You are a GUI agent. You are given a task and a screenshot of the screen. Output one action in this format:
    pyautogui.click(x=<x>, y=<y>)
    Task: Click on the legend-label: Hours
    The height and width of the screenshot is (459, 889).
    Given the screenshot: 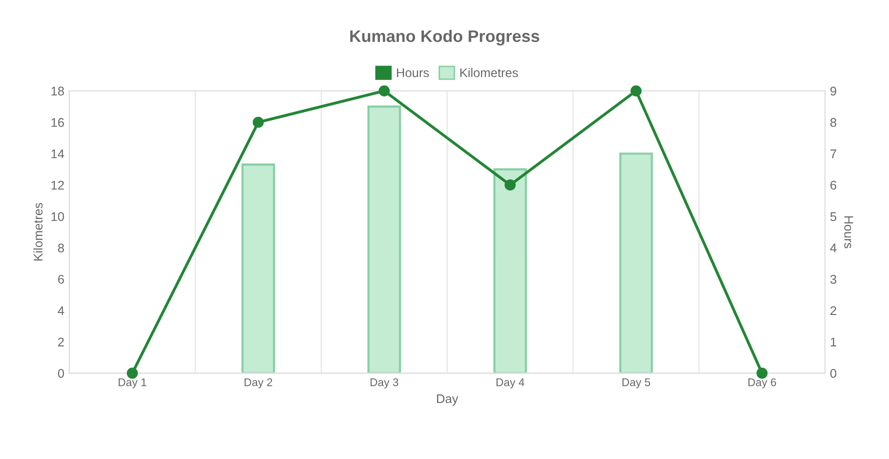 What is the action you would take?
    pyautogui.click(x=413, y=73)
    